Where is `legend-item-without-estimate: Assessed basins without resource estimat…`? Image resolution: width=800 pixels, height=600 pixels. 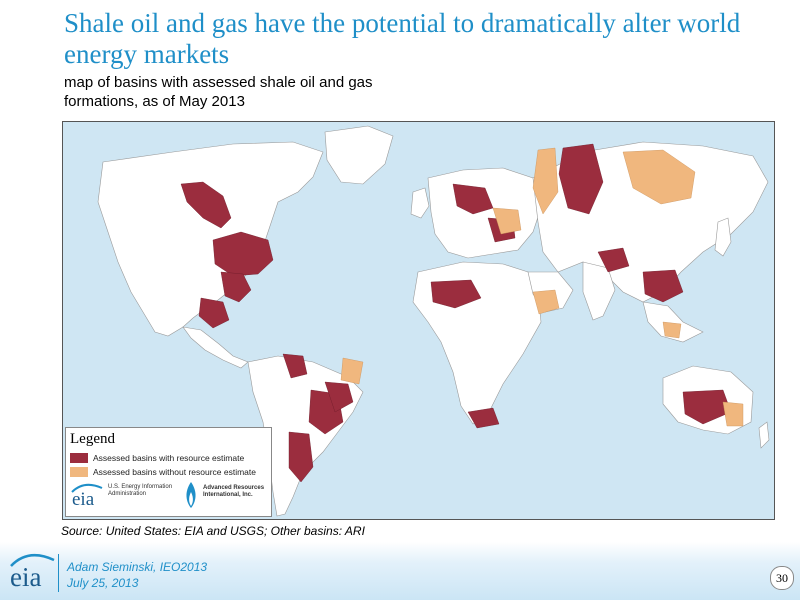 legend-item-without-estimate: Assessed basins without resource estimat… is located at coordinates (163, 472).